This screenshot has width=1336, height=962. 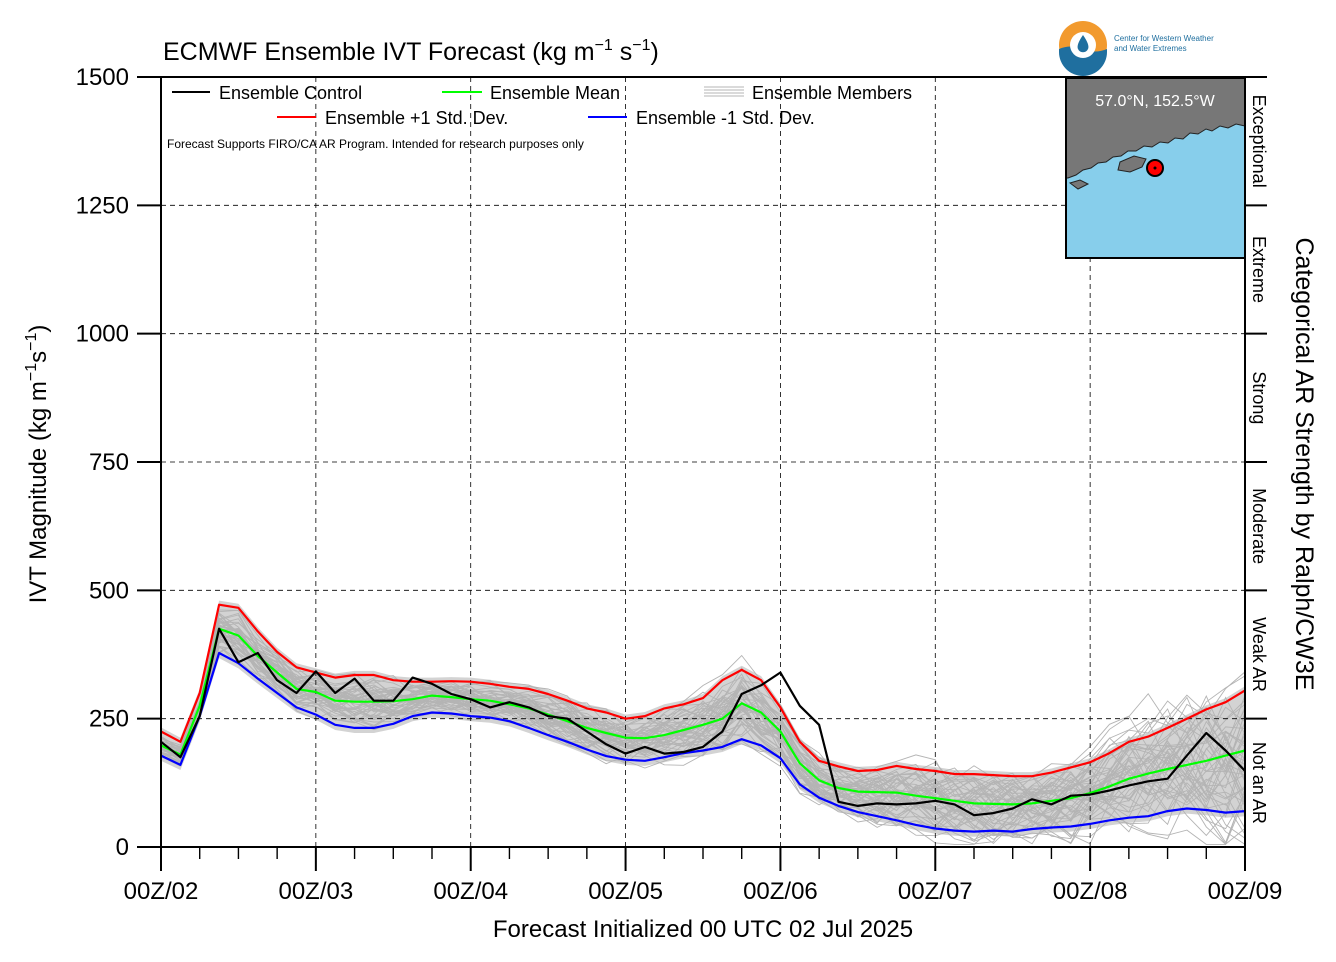 I want to click on x-tick-label: 00Z/09, so click(x=1245, y=891).